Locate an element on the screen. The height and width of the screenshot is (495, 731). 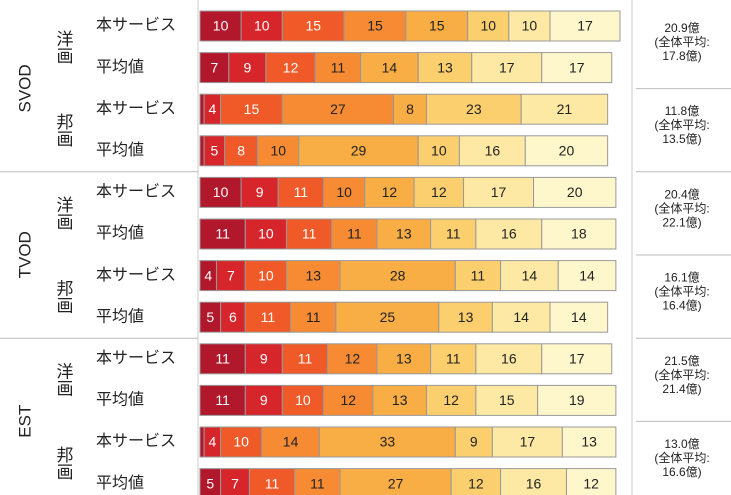
data-label: 8 is located at coordinates (410, 109).